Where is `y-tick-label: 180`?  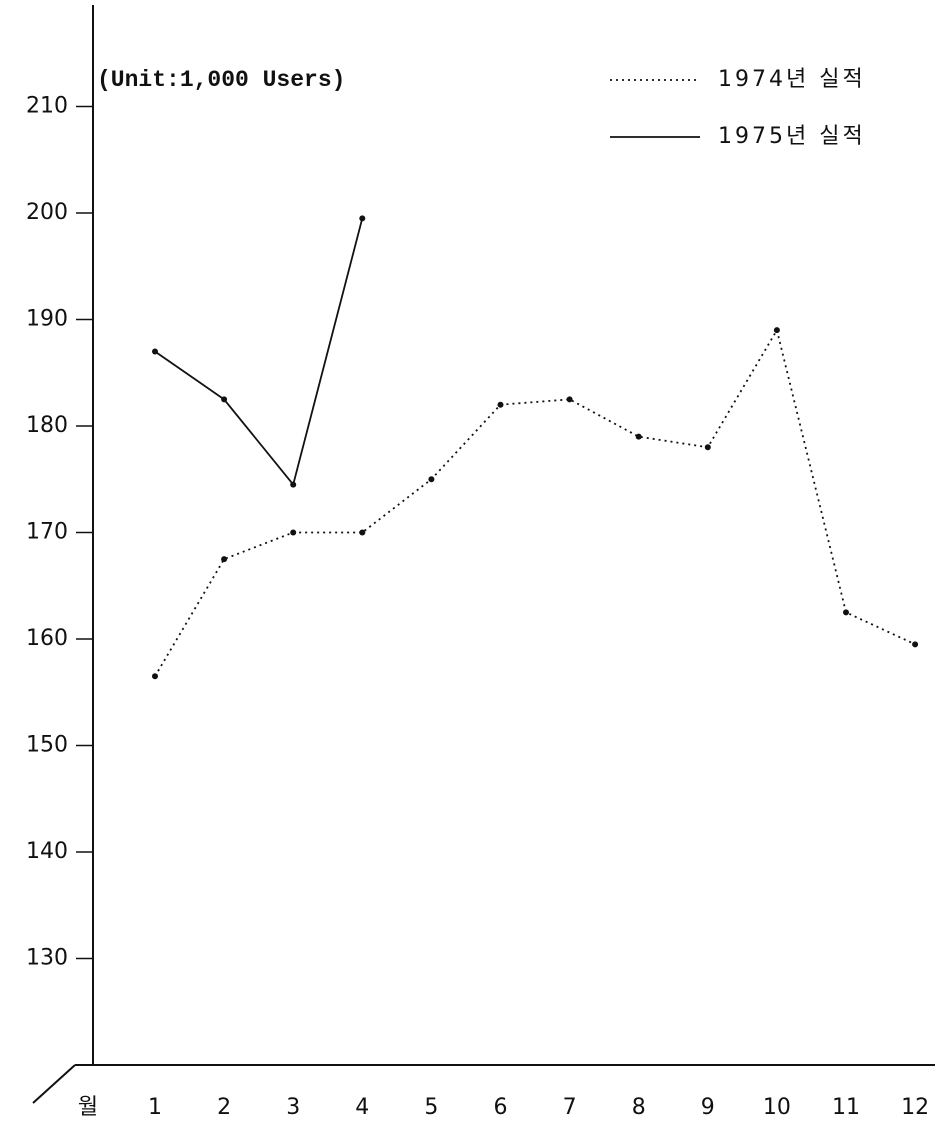 y-tick-label: 180 is located at coordinates (47, 425).